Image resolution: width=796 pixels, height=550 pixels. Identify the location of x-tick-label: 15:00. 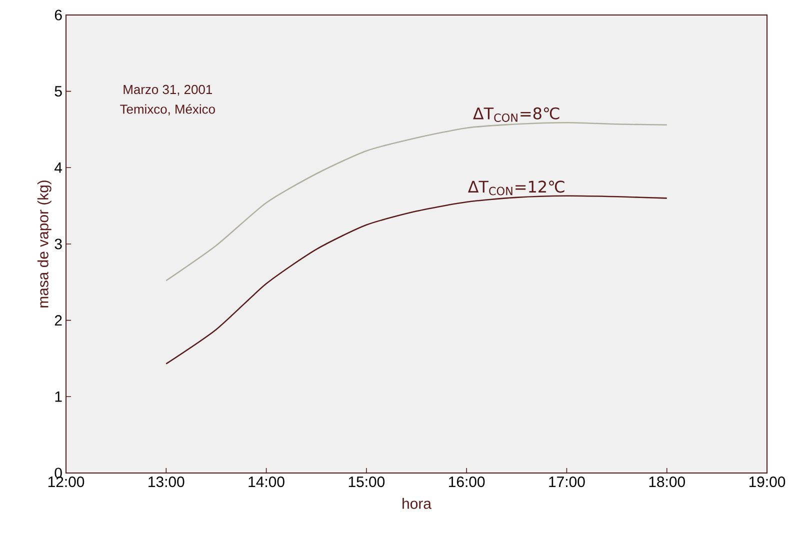
(366, 482).